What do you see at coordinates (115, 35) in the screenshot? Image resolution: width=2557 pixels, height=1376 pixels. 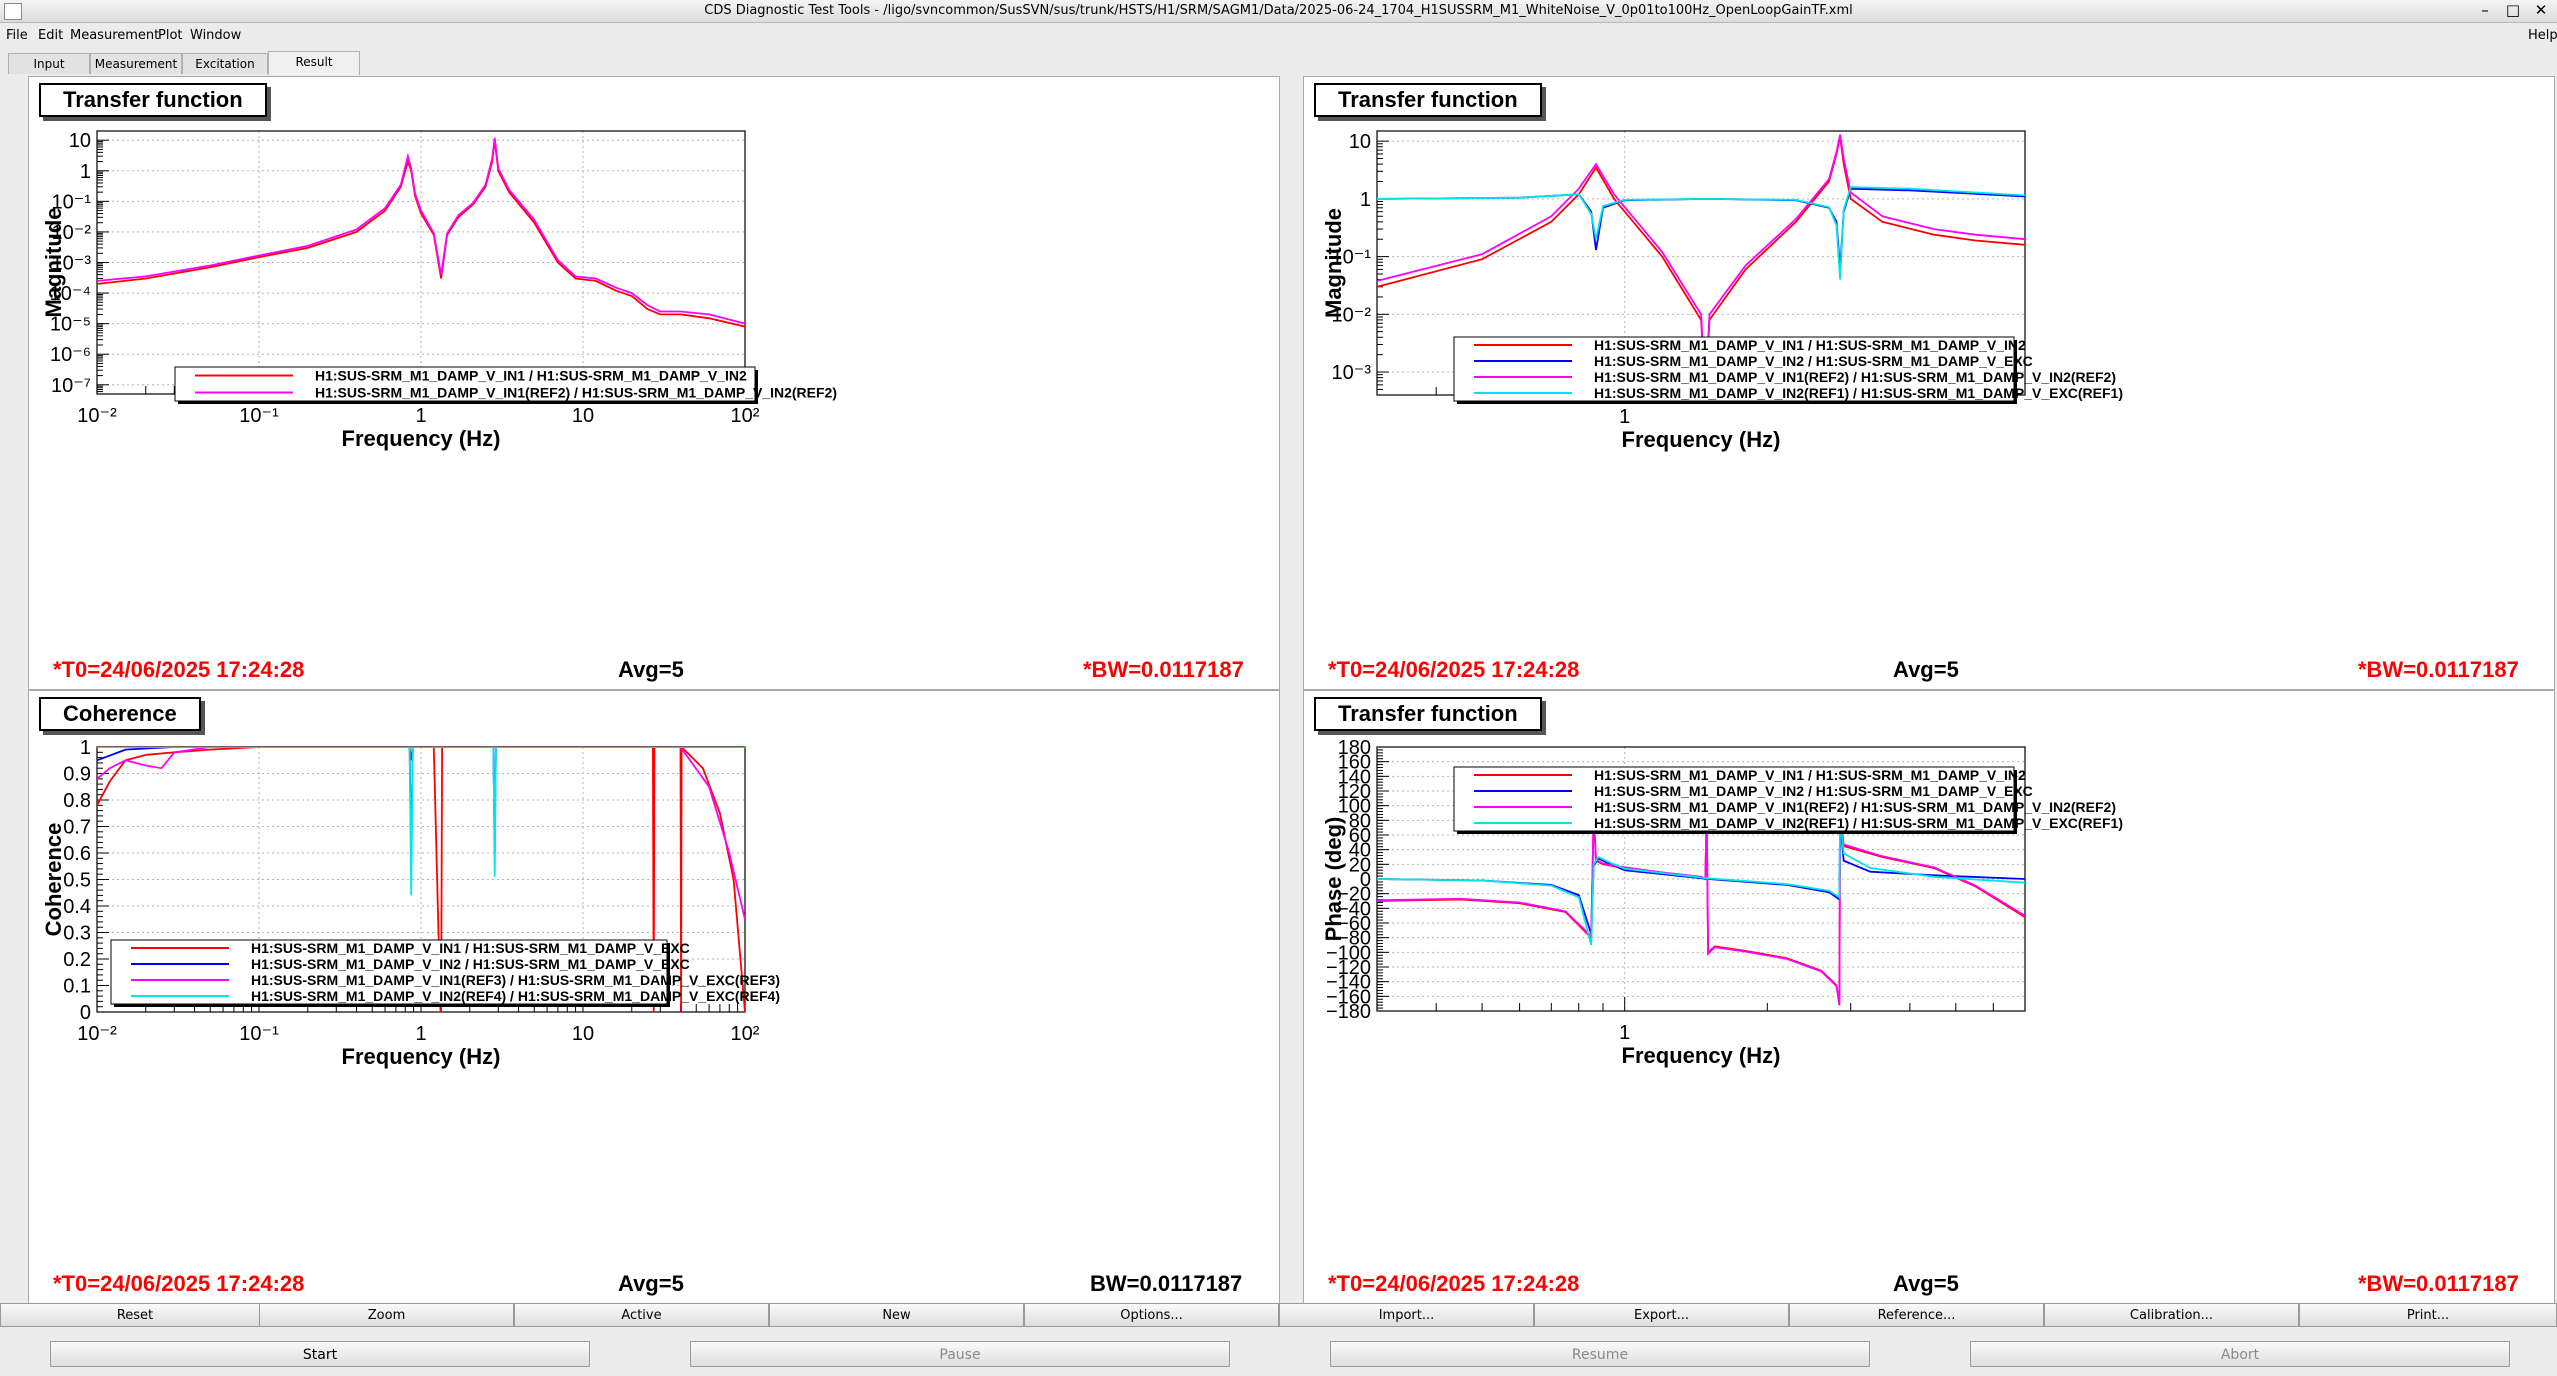 I see `menu-measurement: Measurement` at bounding box center [115, 35].